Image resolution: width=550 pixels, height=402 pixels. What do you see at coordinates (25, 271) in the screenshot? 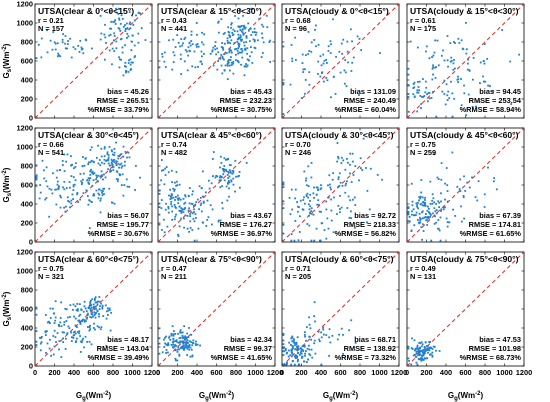
I see `y-tick-label: 1000` at bounding box center [25, 271].